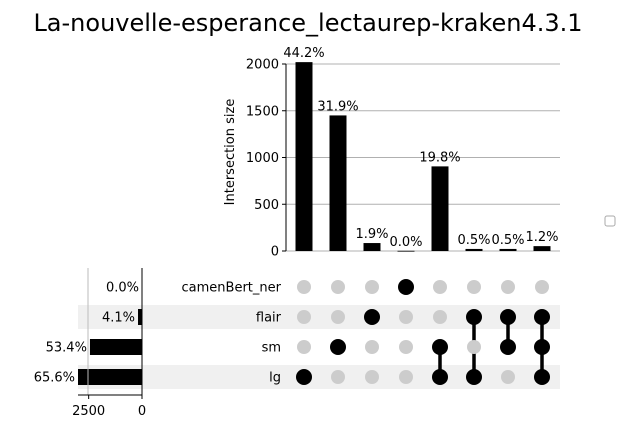  I want to click on y-tick-label: 1000, so click(262, 158).